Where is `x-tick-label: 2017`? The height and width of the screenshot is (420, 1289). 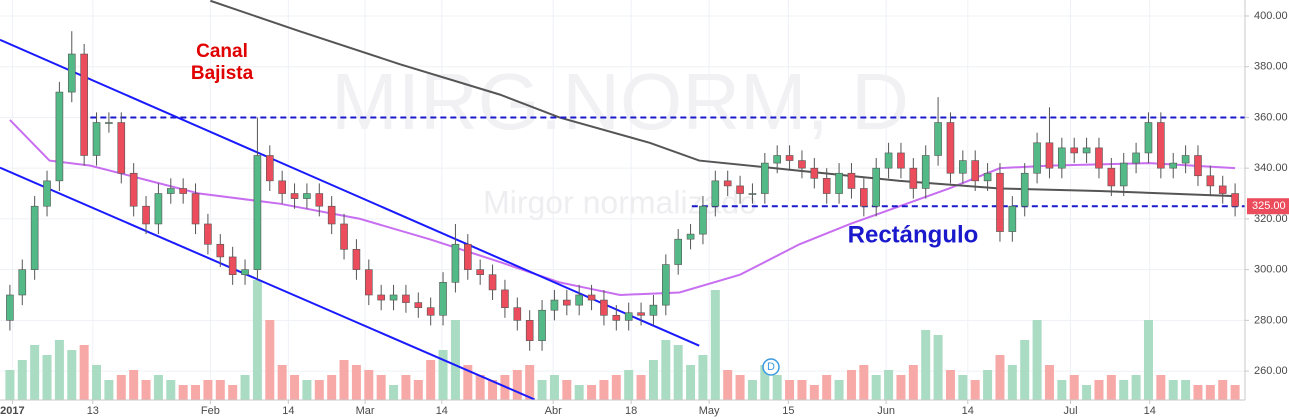
x-tick-label: 2017 is located at coordinates (12, 411).